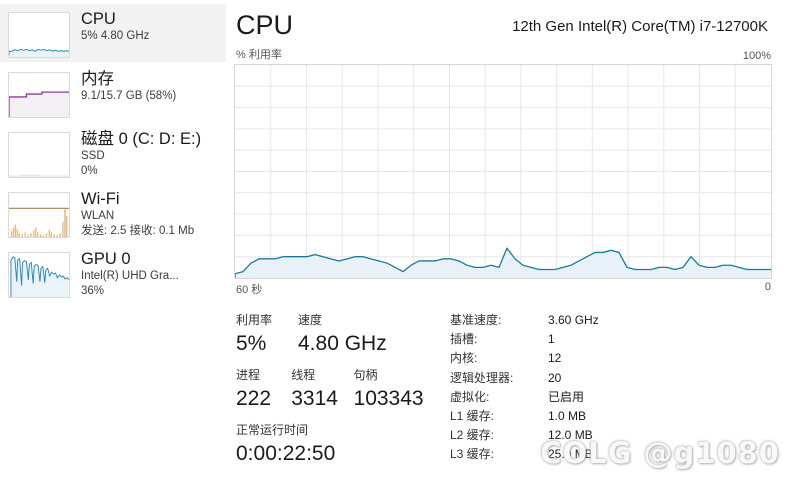 The image size is (788, 486). Describe the element at coordinates (503, 20) in the screenshot. I see `main-header: CPU 12th Gen Intel(R) Core(TM) i7-12700K` at that location.